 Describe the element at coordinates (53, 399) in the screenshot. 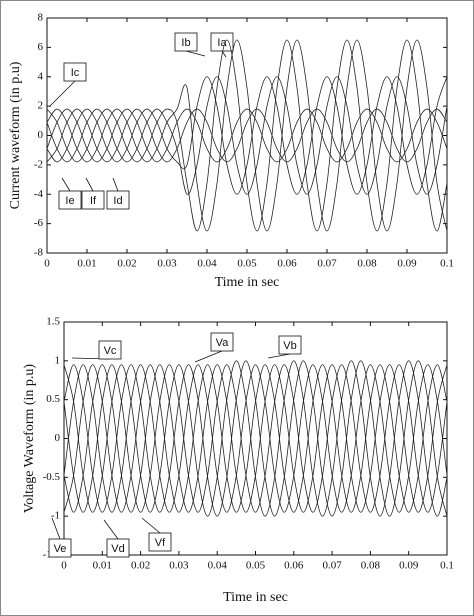

I see `y-tick-label: 0.5` at that location.